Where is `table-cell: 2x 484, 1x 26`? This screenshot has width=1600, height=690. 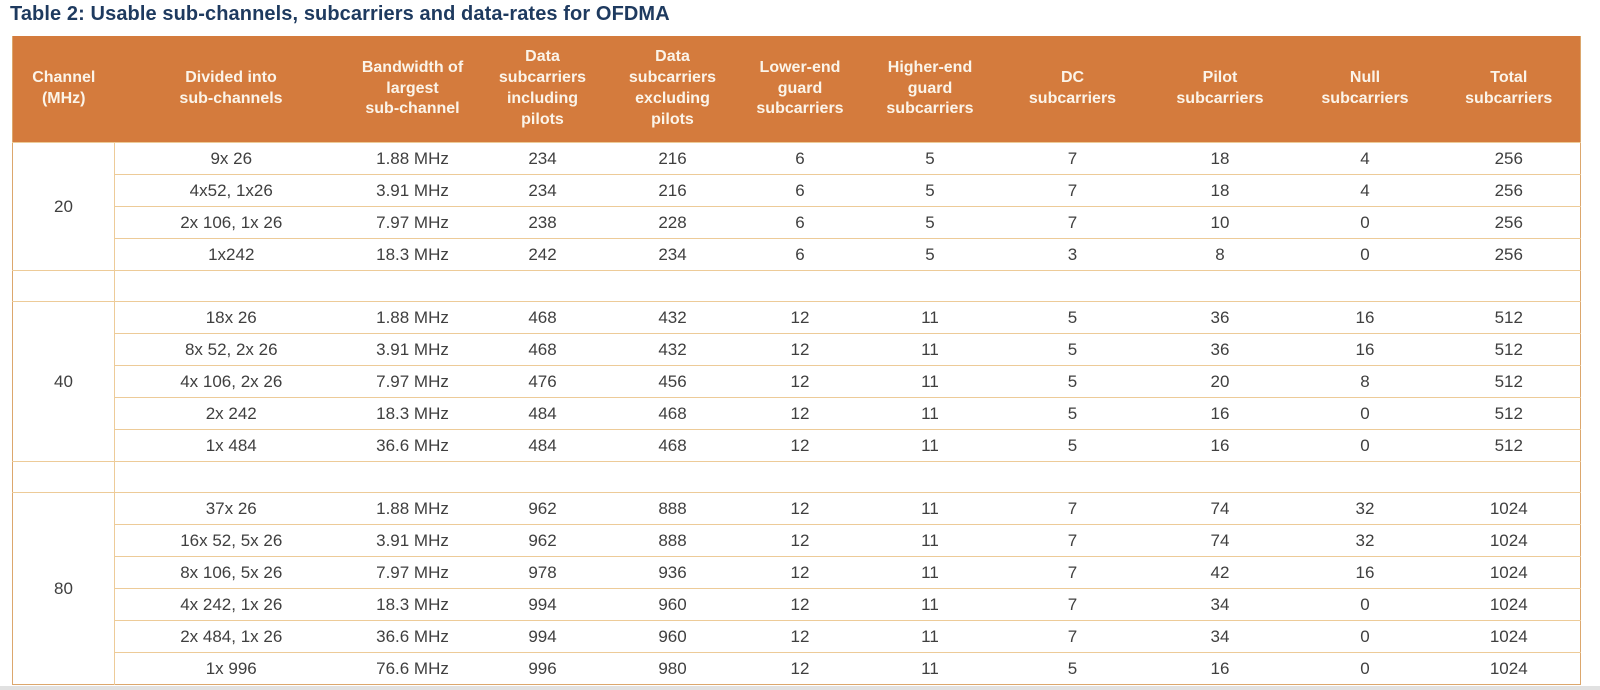 table-cell: 2x 484, 1x 26 is located at coordinates (231, 636).